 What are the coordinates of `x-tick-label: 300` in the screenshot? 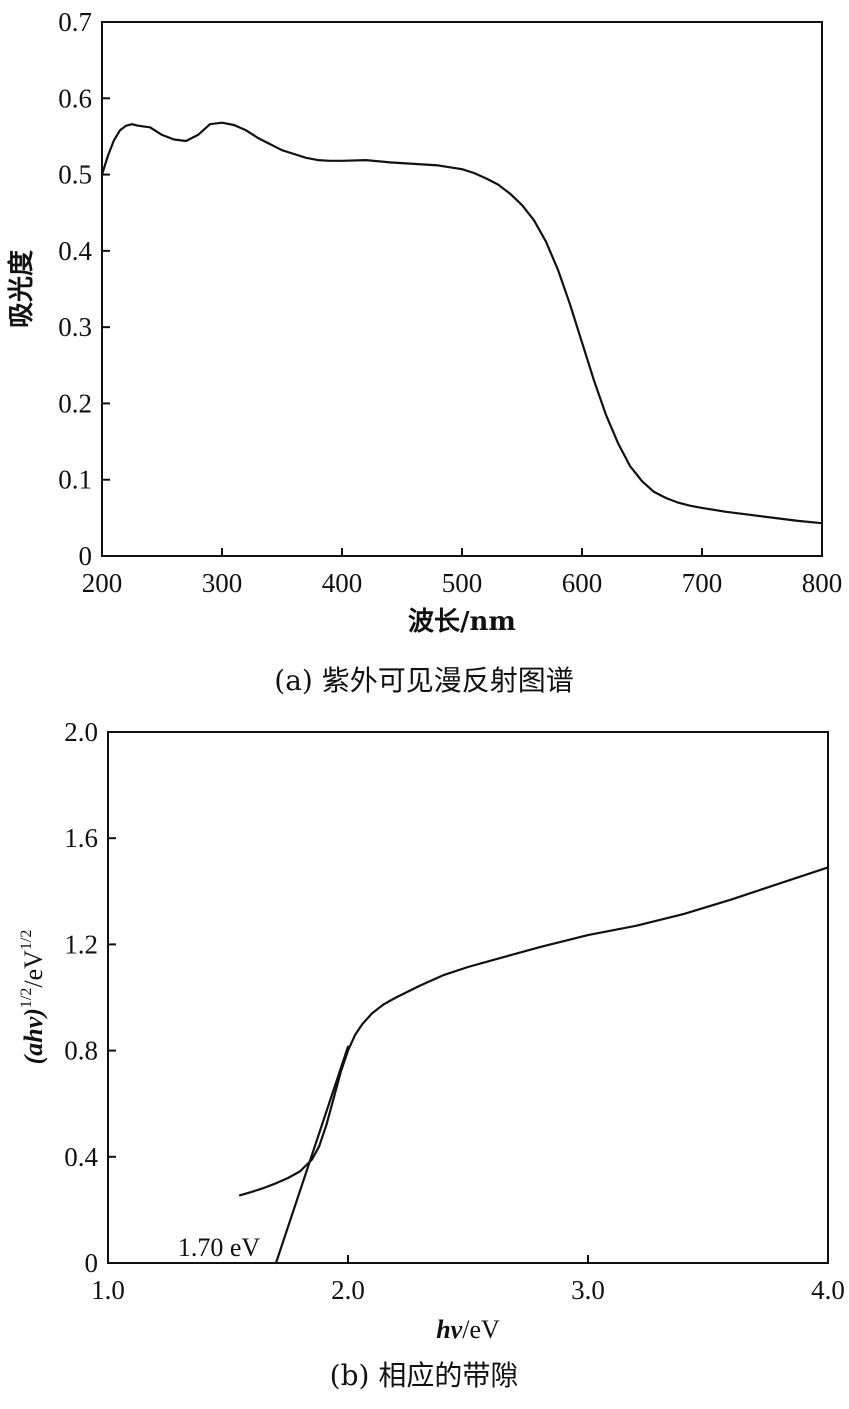 It's located at (222, 583).